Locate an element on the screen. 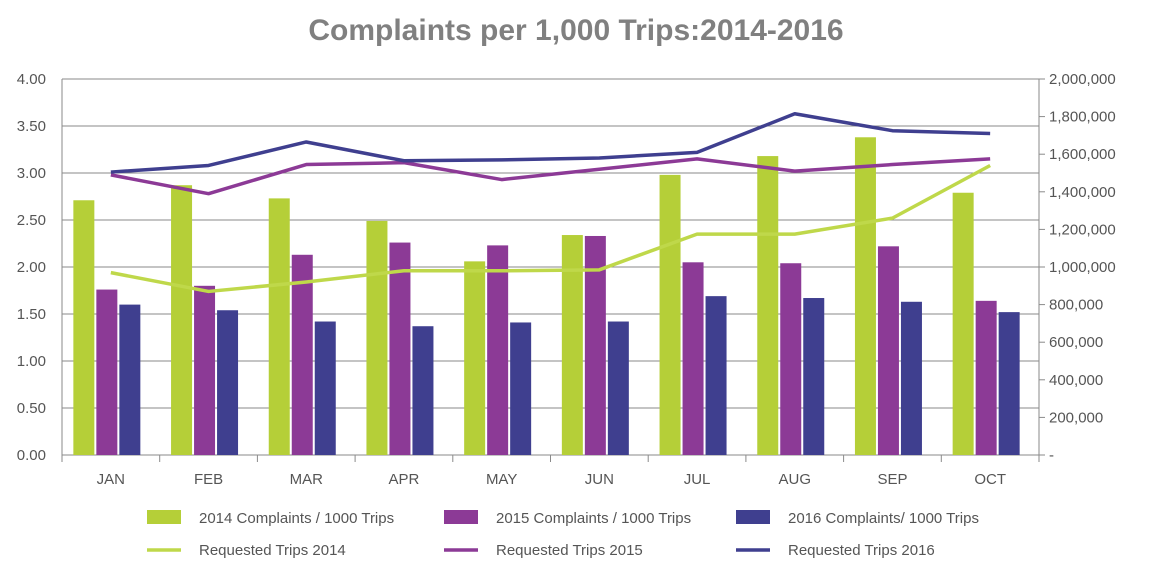 Image resolution: width=1152 pixels, height=576 pixels. y-right-tick-label: 1,800,000 is located at coordinates (1082, 117).